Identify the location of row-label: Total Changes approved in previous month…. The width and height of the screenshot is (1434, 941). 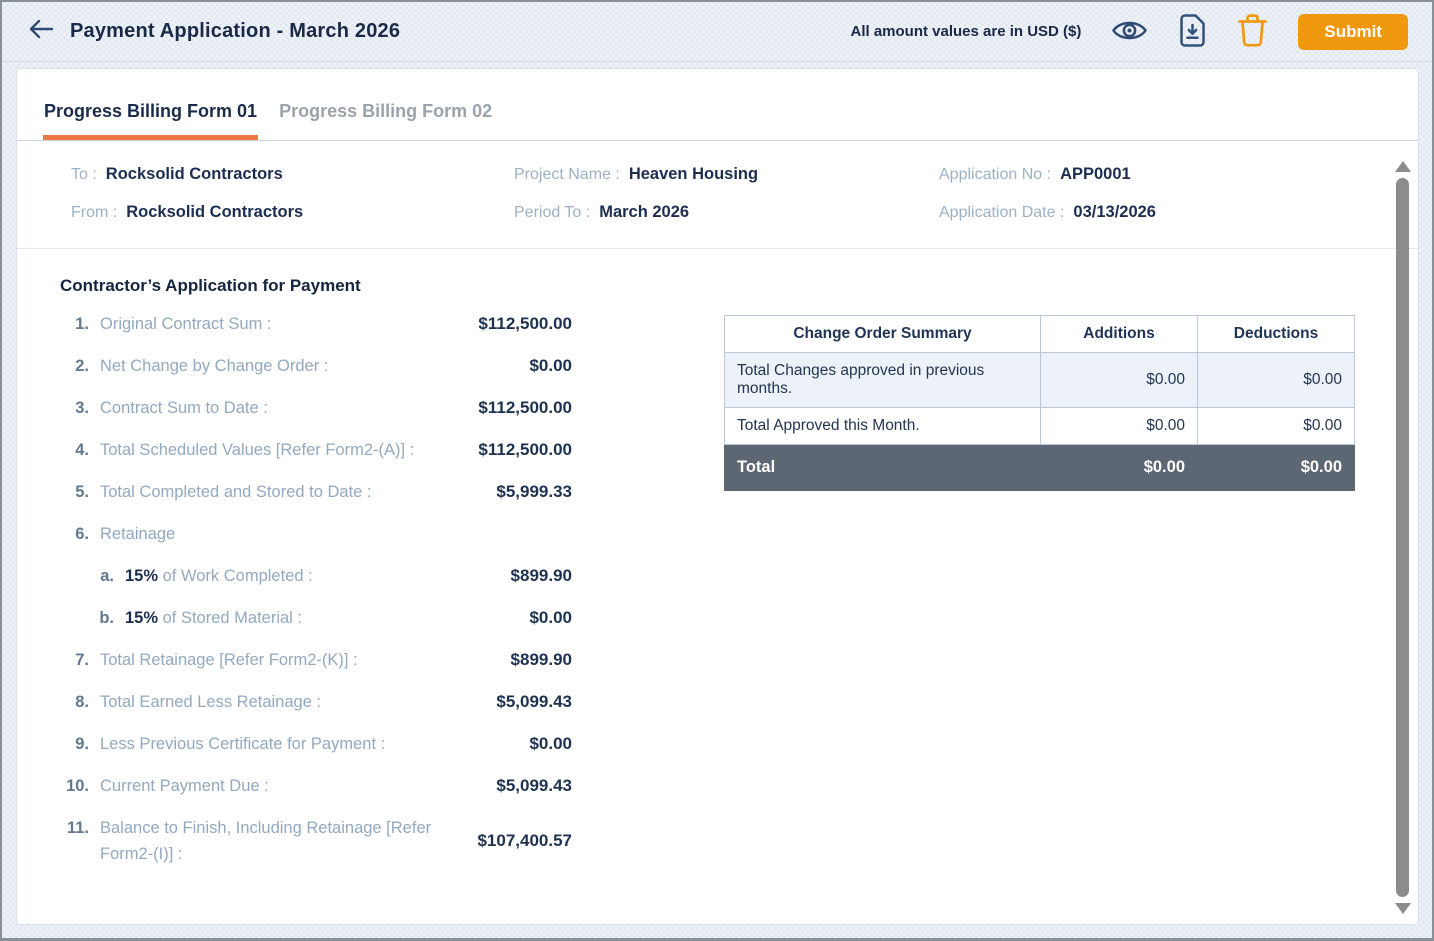
(882, 380).